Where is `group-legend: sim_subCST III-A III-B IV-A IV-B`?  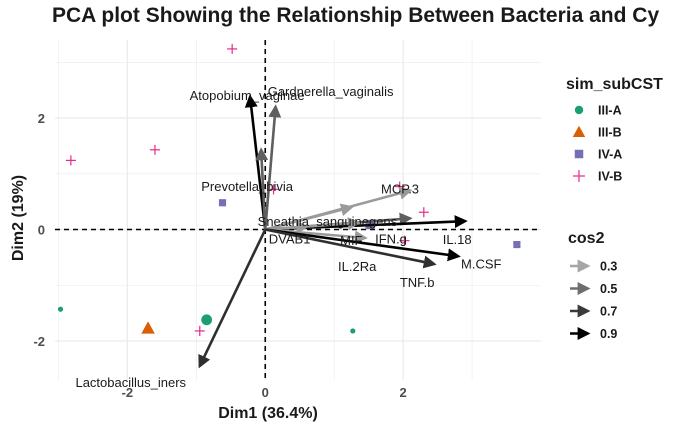 group-legend: sim_subCST III-A III-B IV-A IV-B is located at coordinates (614, 130).